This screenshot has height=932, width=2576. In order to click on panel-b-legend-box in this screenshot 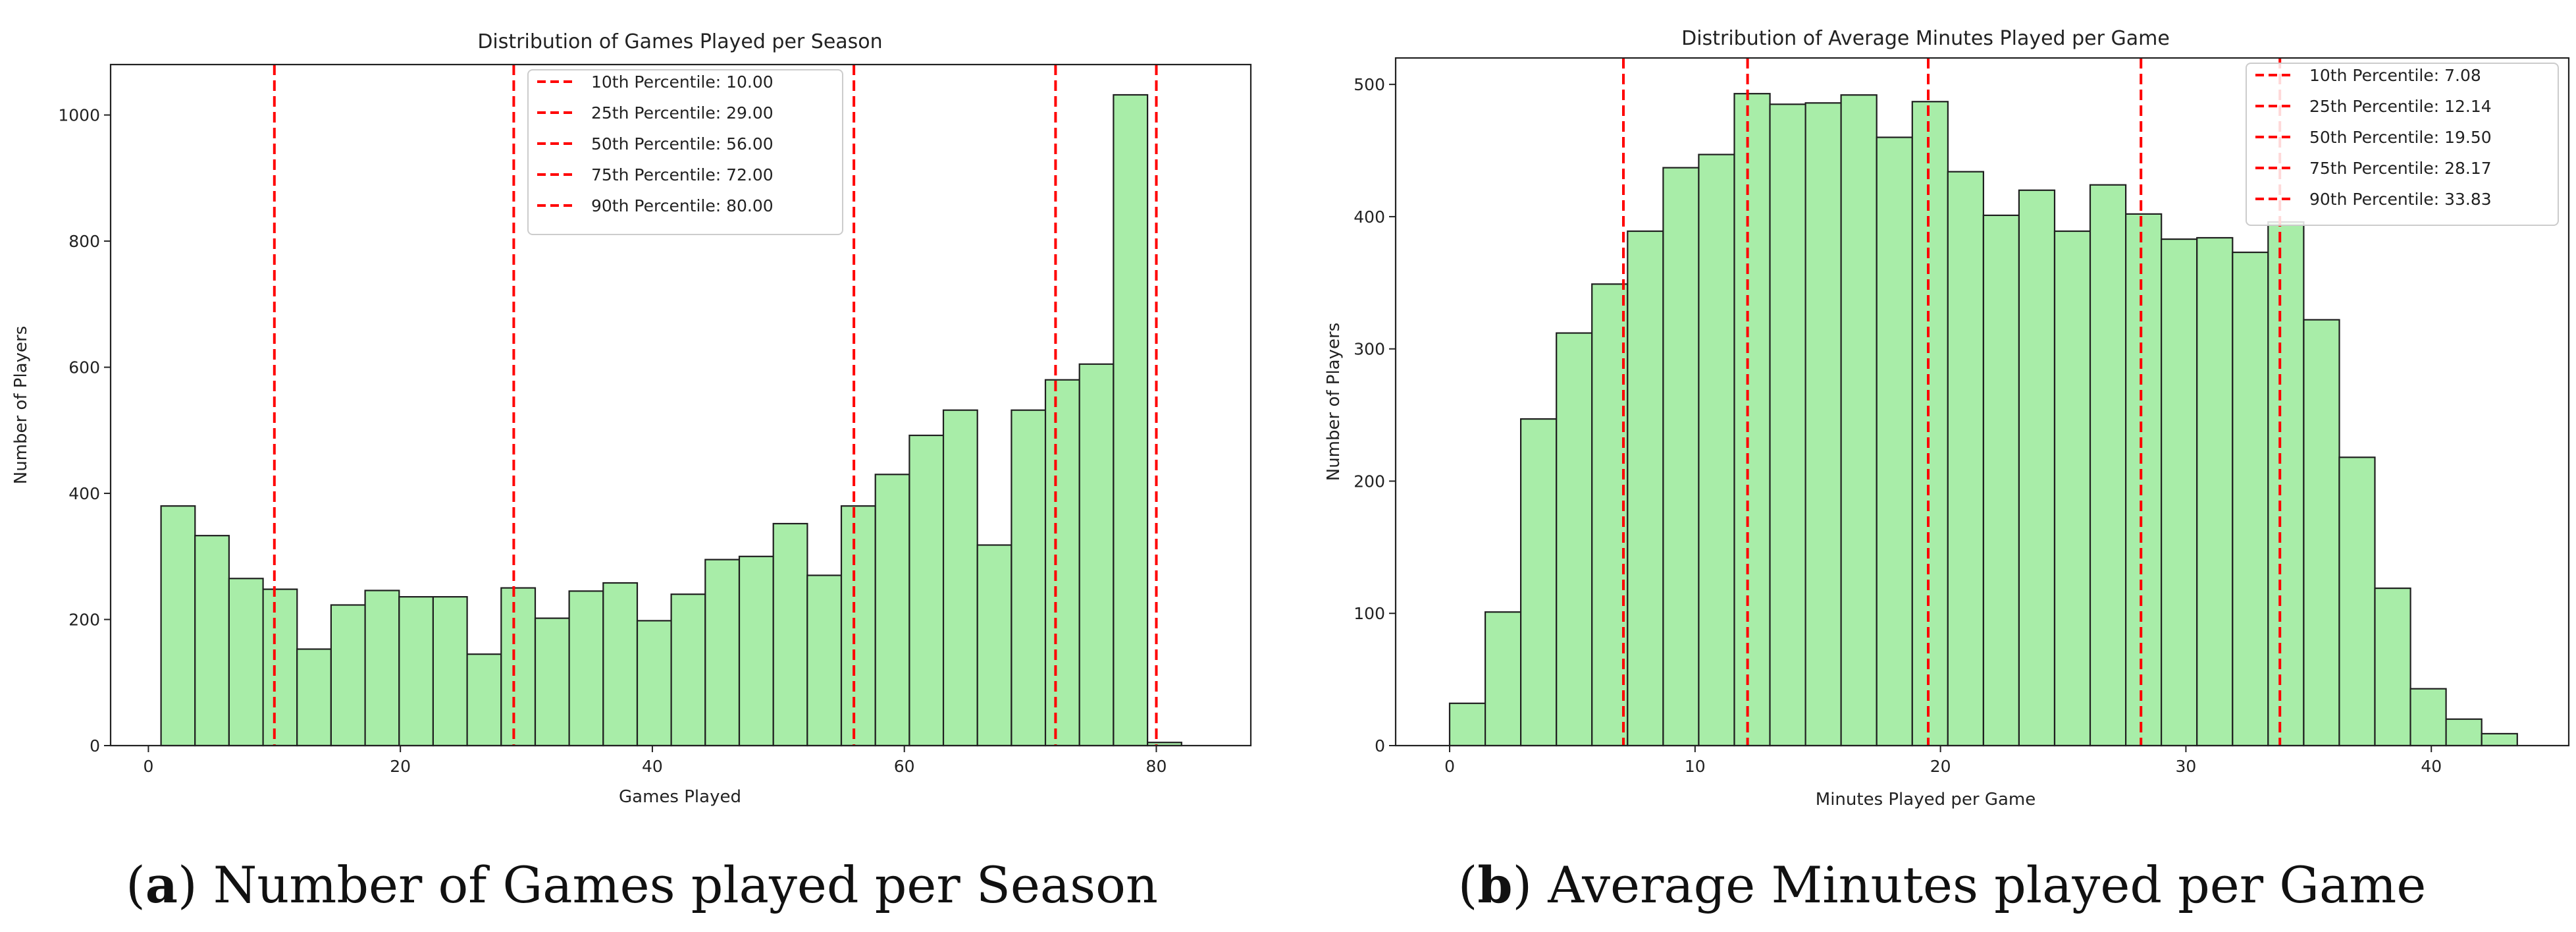, I will do `click(2402, 144)`.